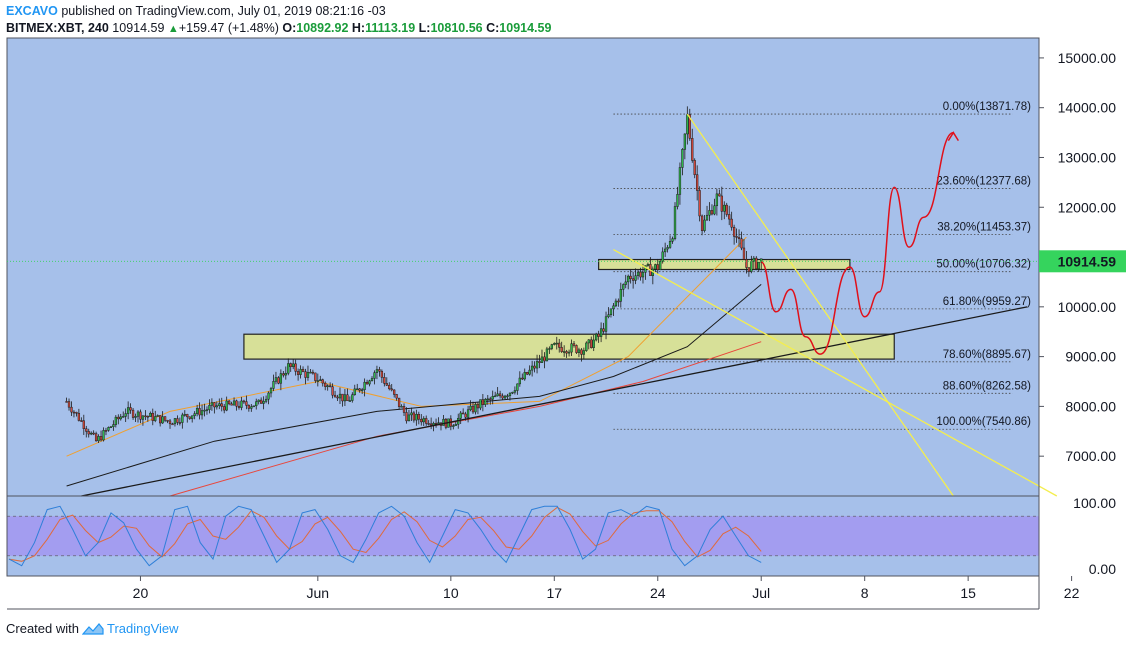 Image resolution: width=1132 pixels, height=647 pixels. What do you see at coordinates (857, 243) in the screenshot?
I see `projection-curve` at bounding box center [857, 243].